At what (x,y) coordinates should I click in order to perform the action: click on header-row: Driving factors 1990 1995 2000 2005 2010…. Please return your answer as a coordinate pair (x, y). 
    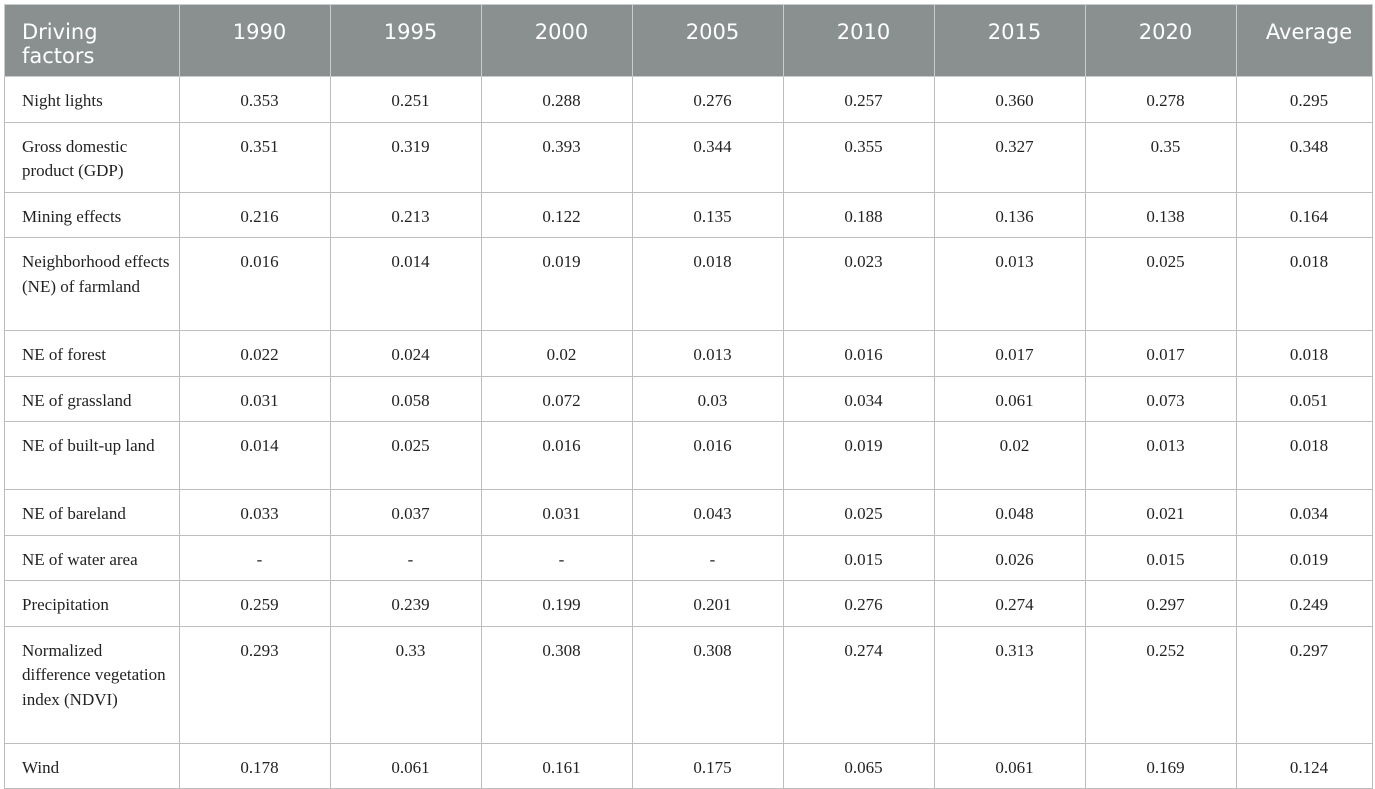
    Looking at the image, I should click on (688, 40).